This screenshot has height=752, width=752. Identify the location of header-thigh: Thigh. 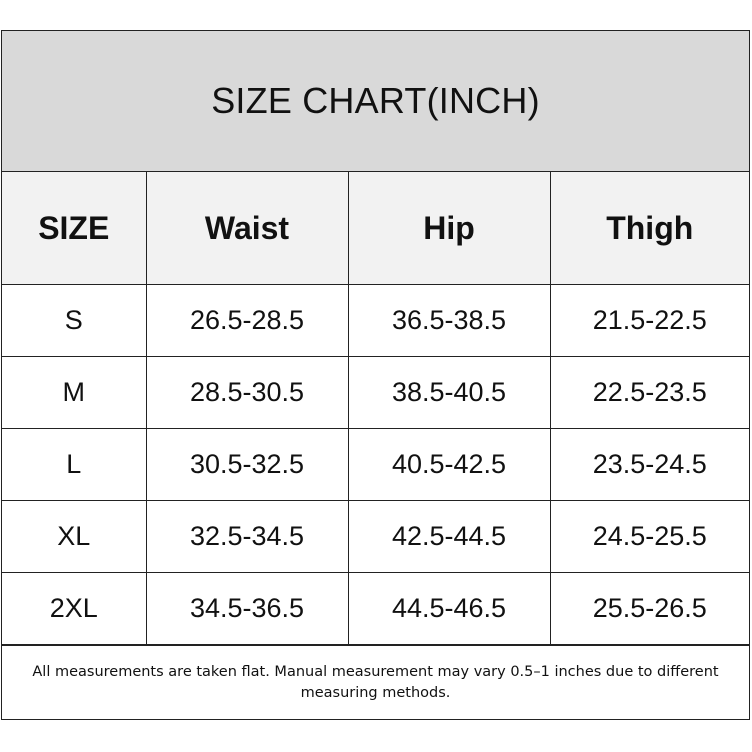
(649, 228).